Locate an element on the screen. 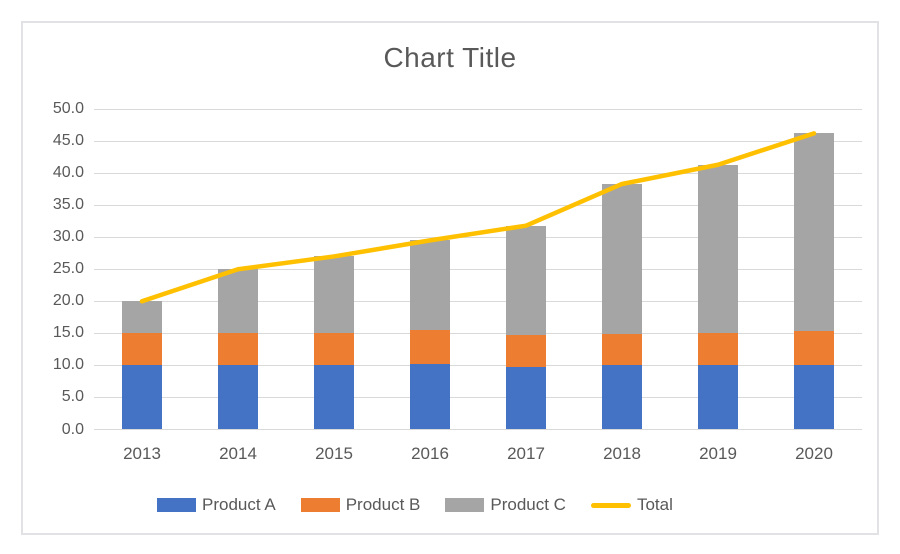 Image resolution: width=900 pixels, height=554 pixels. y-tick-label: 15.0 is located at coordinates (68, 333).